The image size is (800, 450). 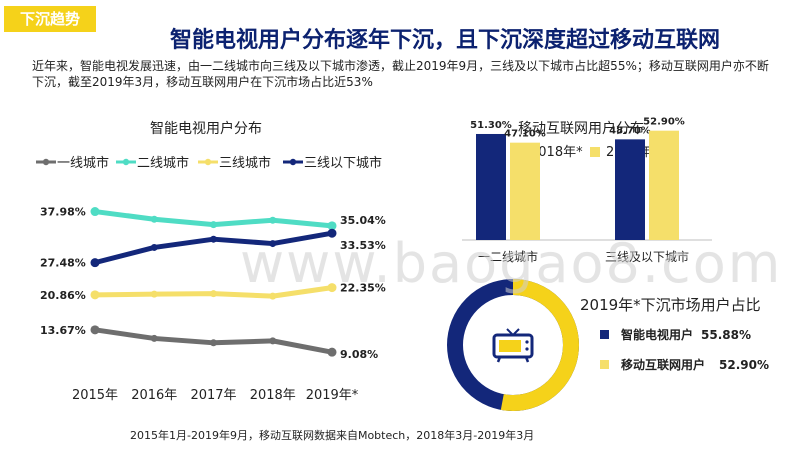 What do you see at coordinates (511, 263) in the screenshot?
I see `watermark: www.baogao8.com` at bounding box center [511, 263].